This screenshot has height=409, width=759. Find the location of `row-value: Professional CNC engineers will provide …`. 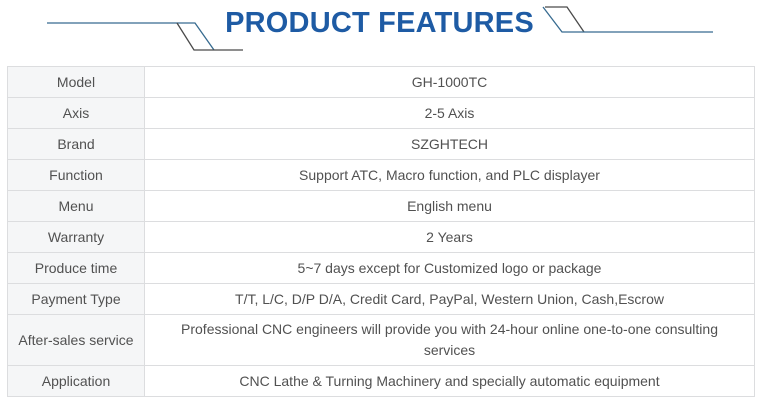

row-value: Professional CNC engineers will provide … is located at coordinates (449, 340).